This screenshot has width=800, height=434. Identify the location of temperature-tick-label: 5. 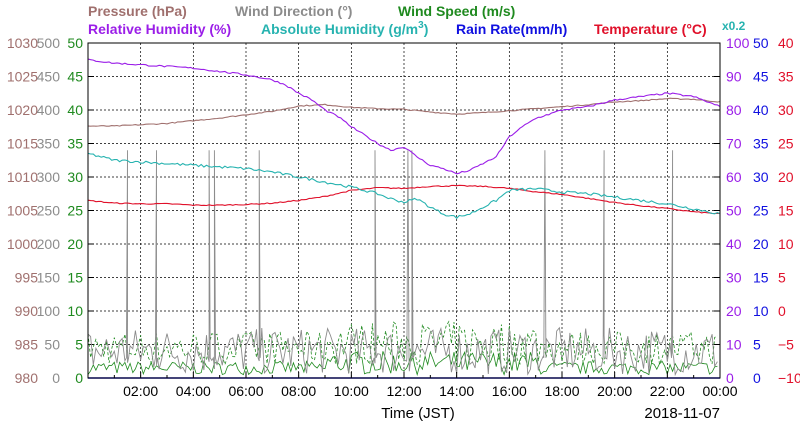
(782, 278).